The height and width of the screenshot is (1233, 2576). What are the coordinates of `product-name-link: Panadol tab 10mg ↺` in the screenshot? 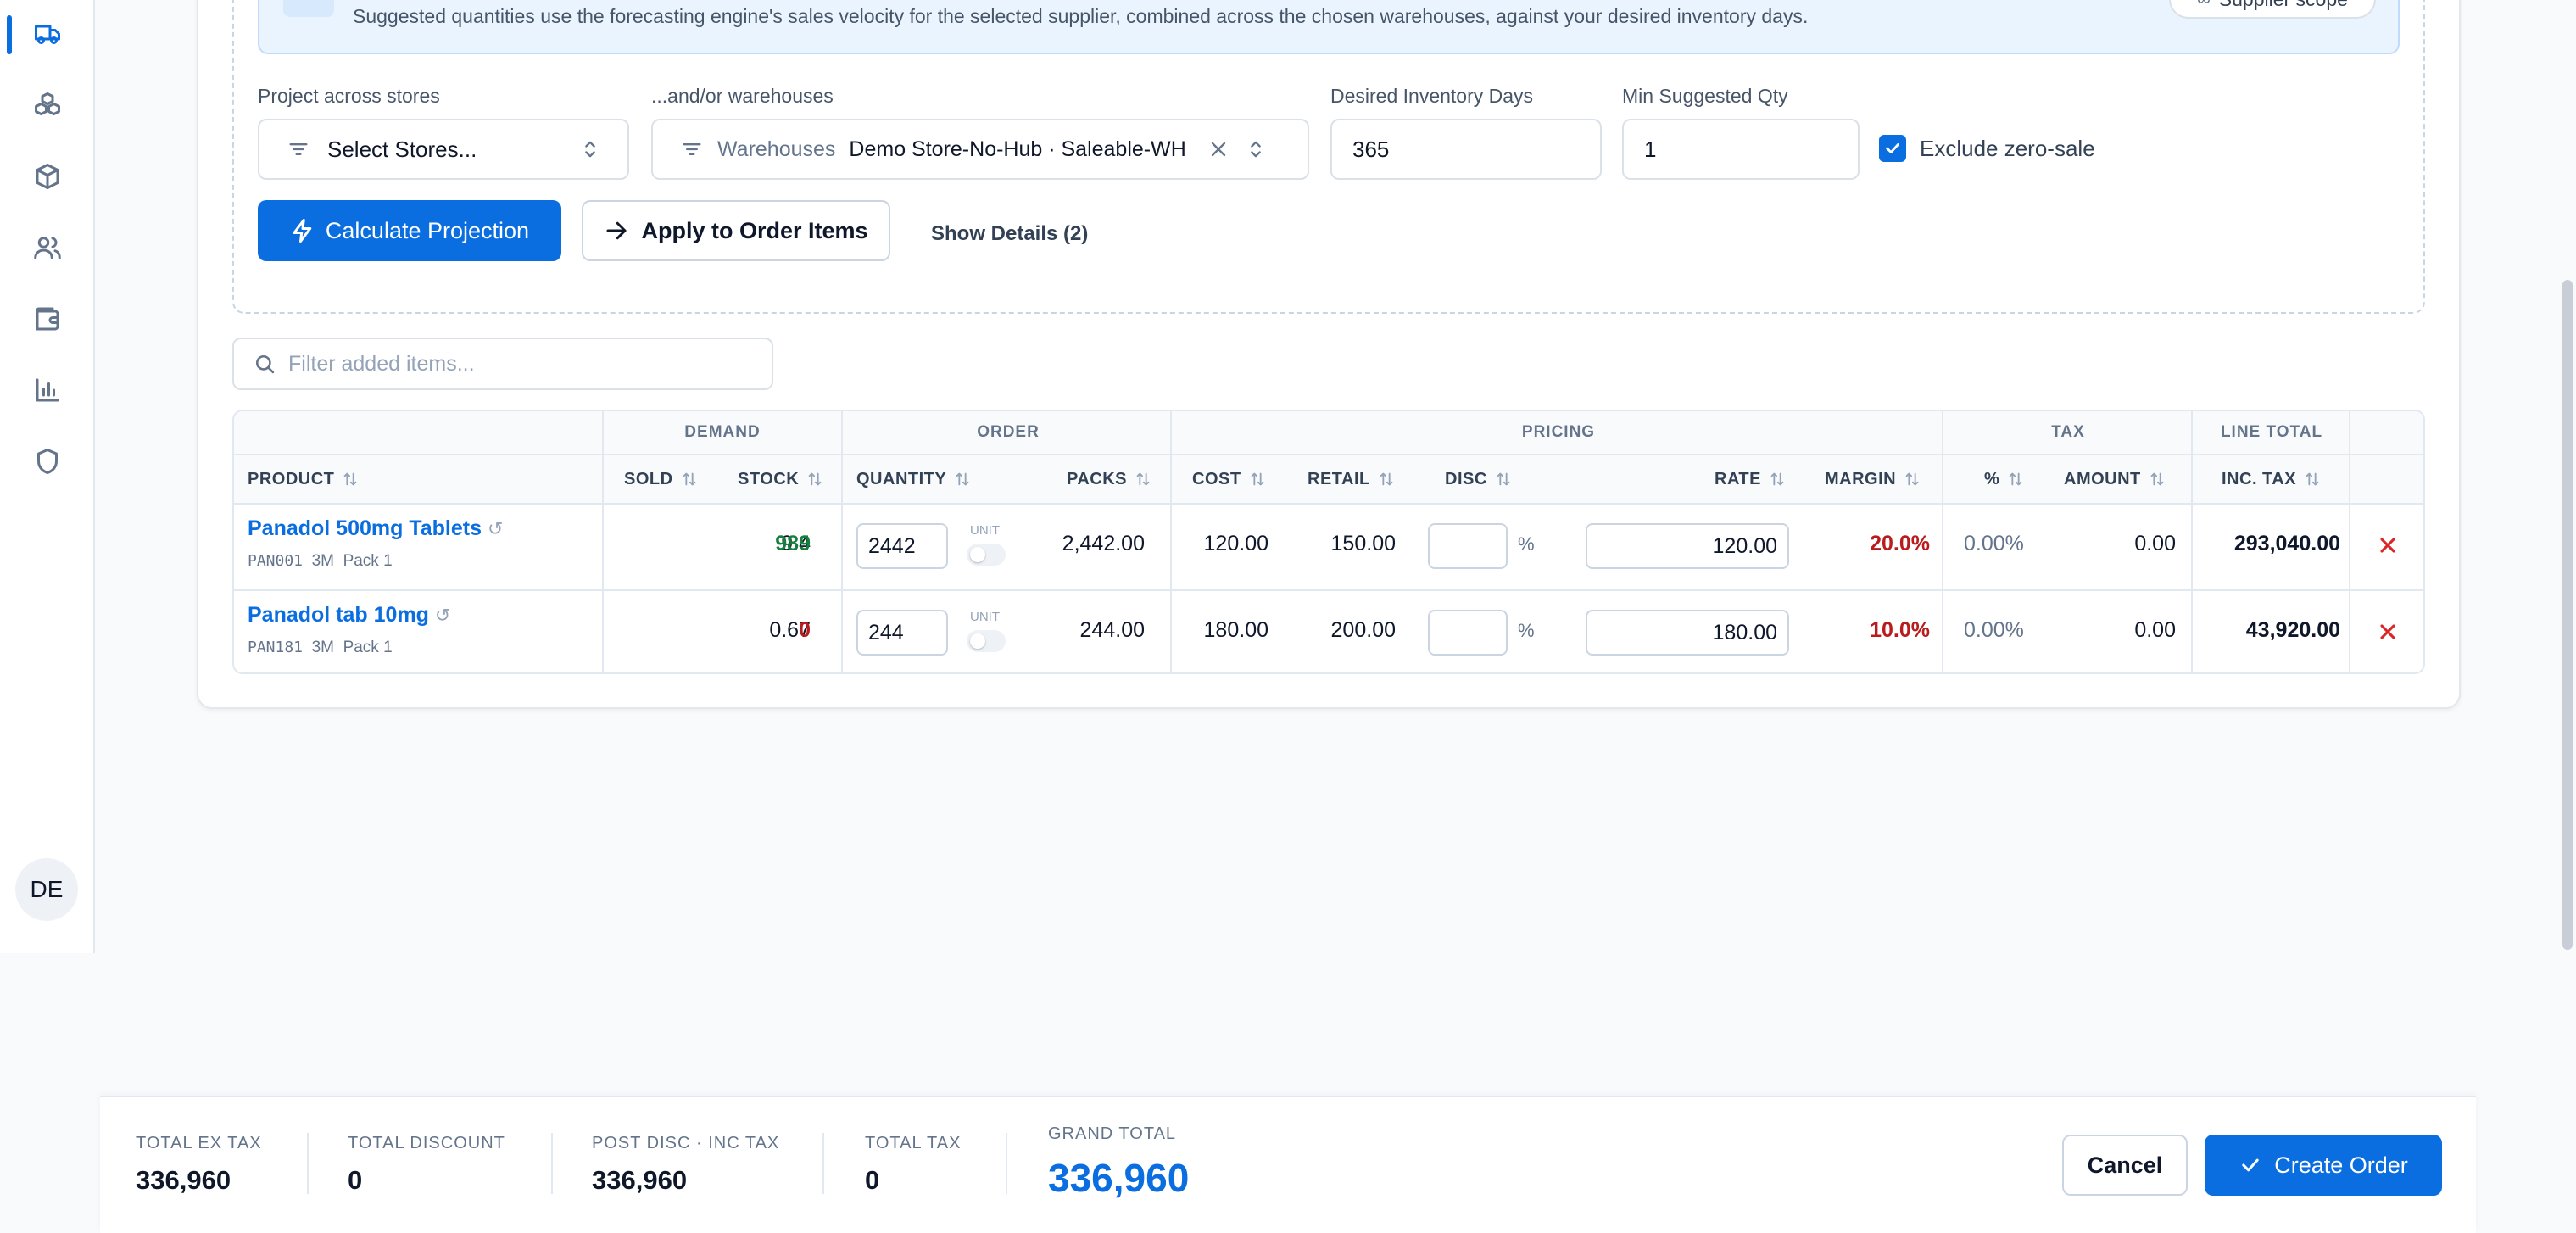 It's located at (349, 615).